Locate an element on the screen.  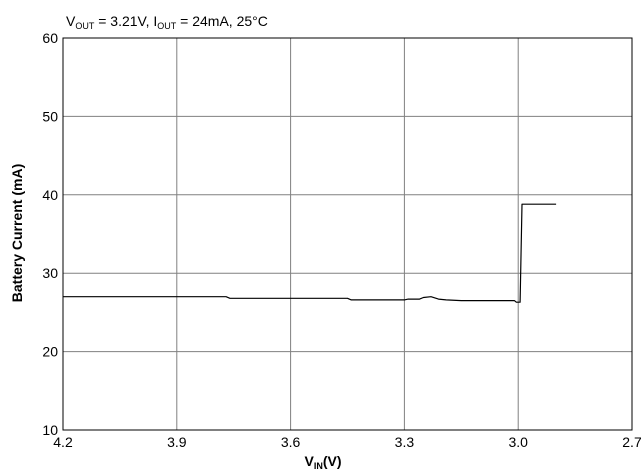
x-tick-label: 3.9 is located at coordinates (177, 442).